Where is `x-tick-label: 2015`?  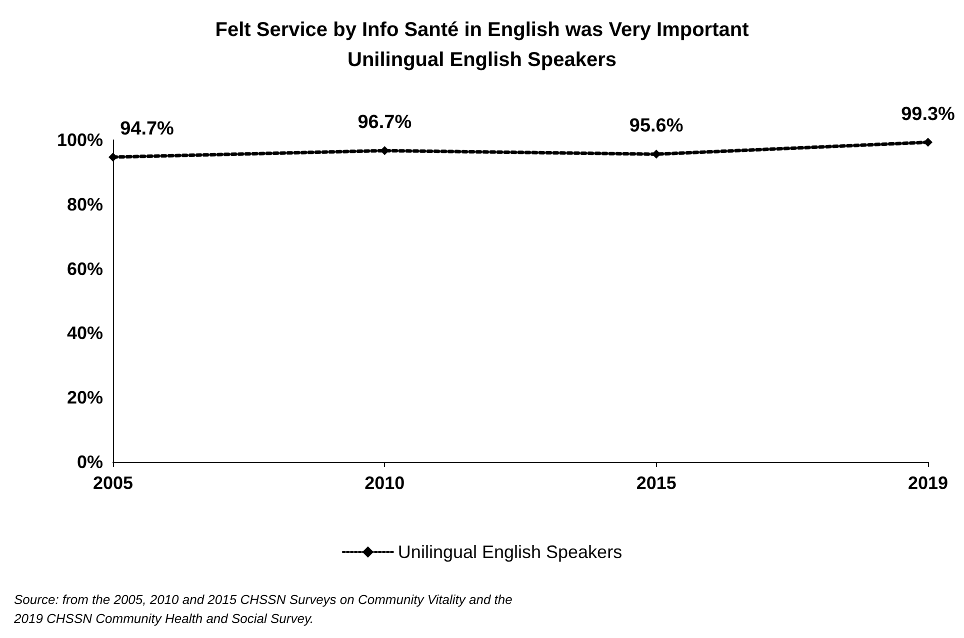 x-tick-label: 2015 is located at coordinates (656, 483).